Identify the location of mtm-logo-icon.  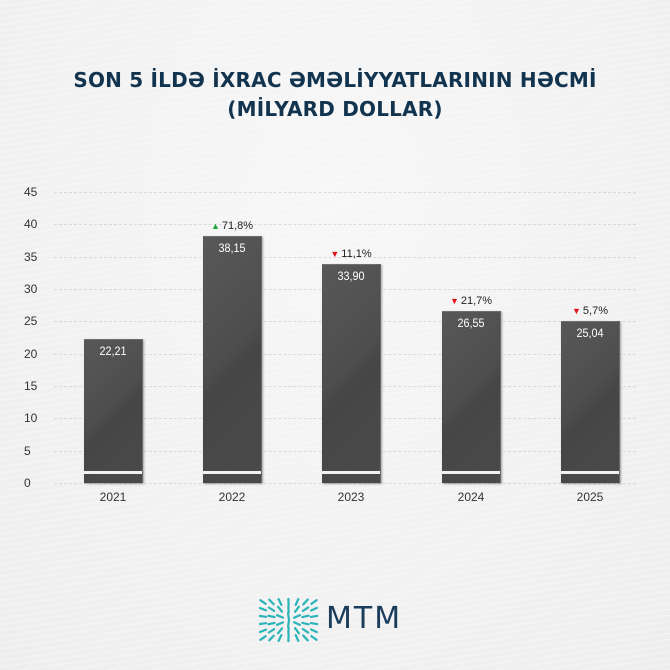
(289, 620).